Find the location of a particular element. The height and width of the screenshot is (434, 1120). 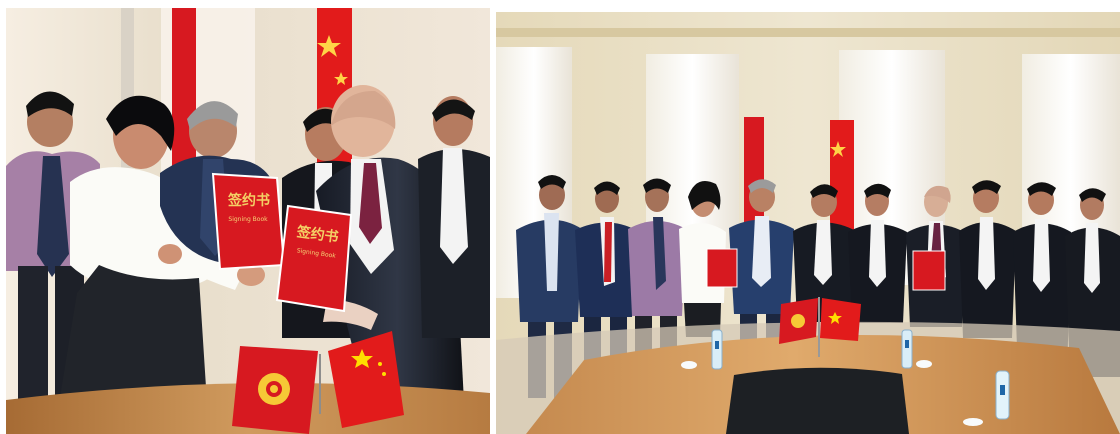

man-right-standing is located at coordinates (454, 217).